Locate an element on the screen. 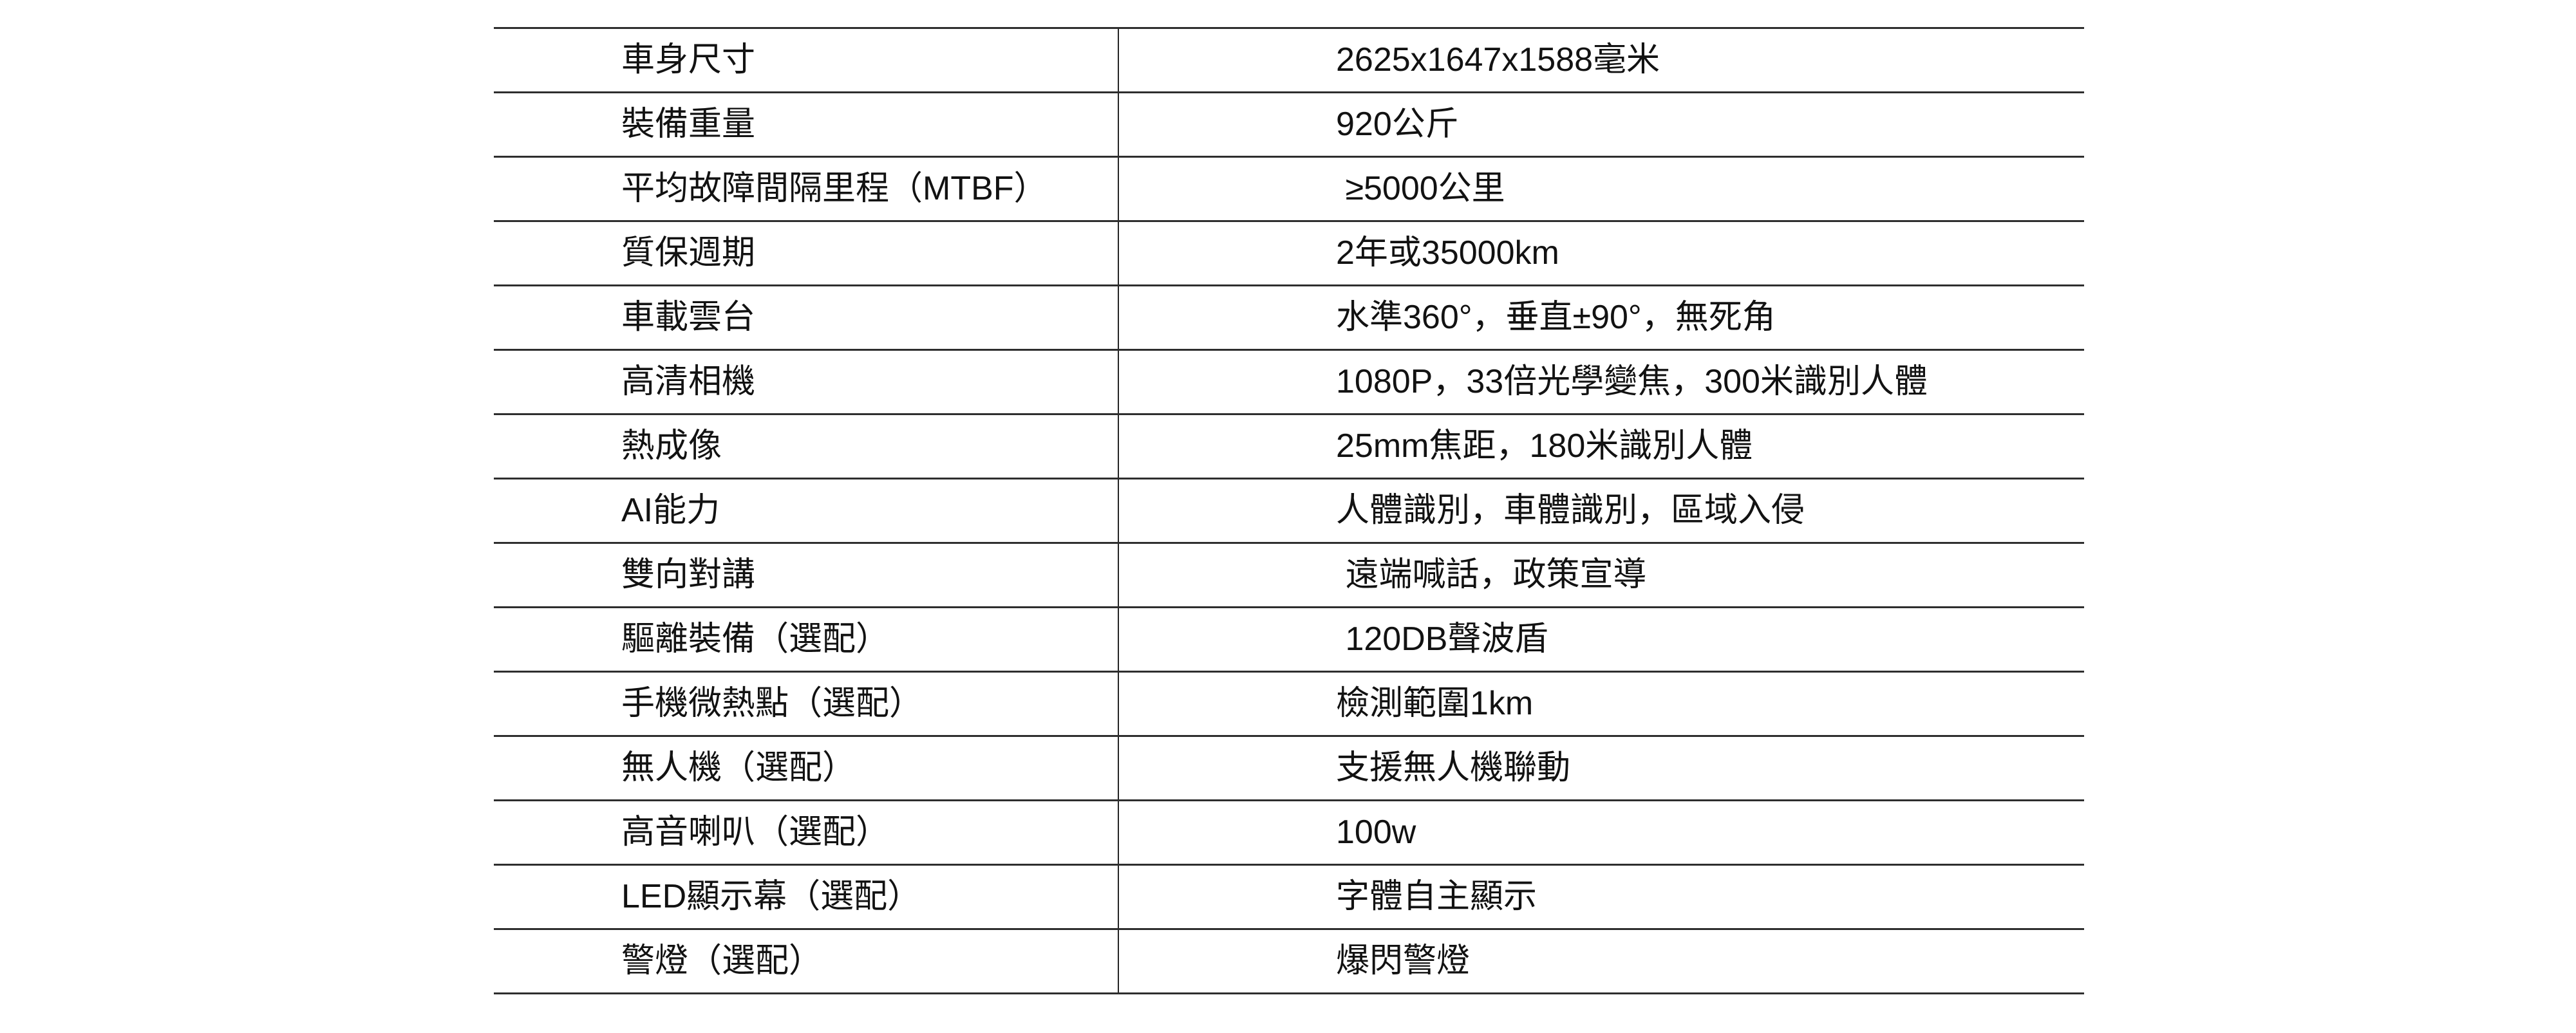 The width and height of the screenshot is (2576, 1033). table-row: AI能力 人體識別，車體識別，區域入侵 is located at coordinates (1289, 510).